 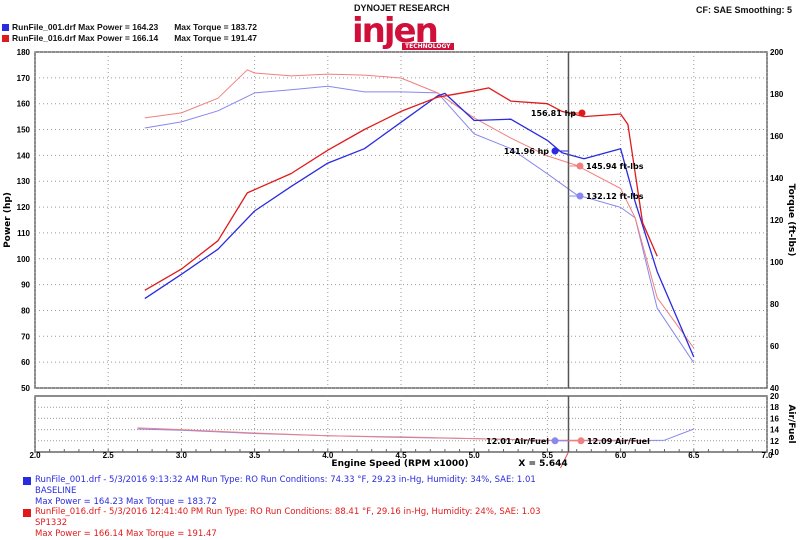 I want to click on legend-run2-name: SP1332, so click(x=51, y=523).